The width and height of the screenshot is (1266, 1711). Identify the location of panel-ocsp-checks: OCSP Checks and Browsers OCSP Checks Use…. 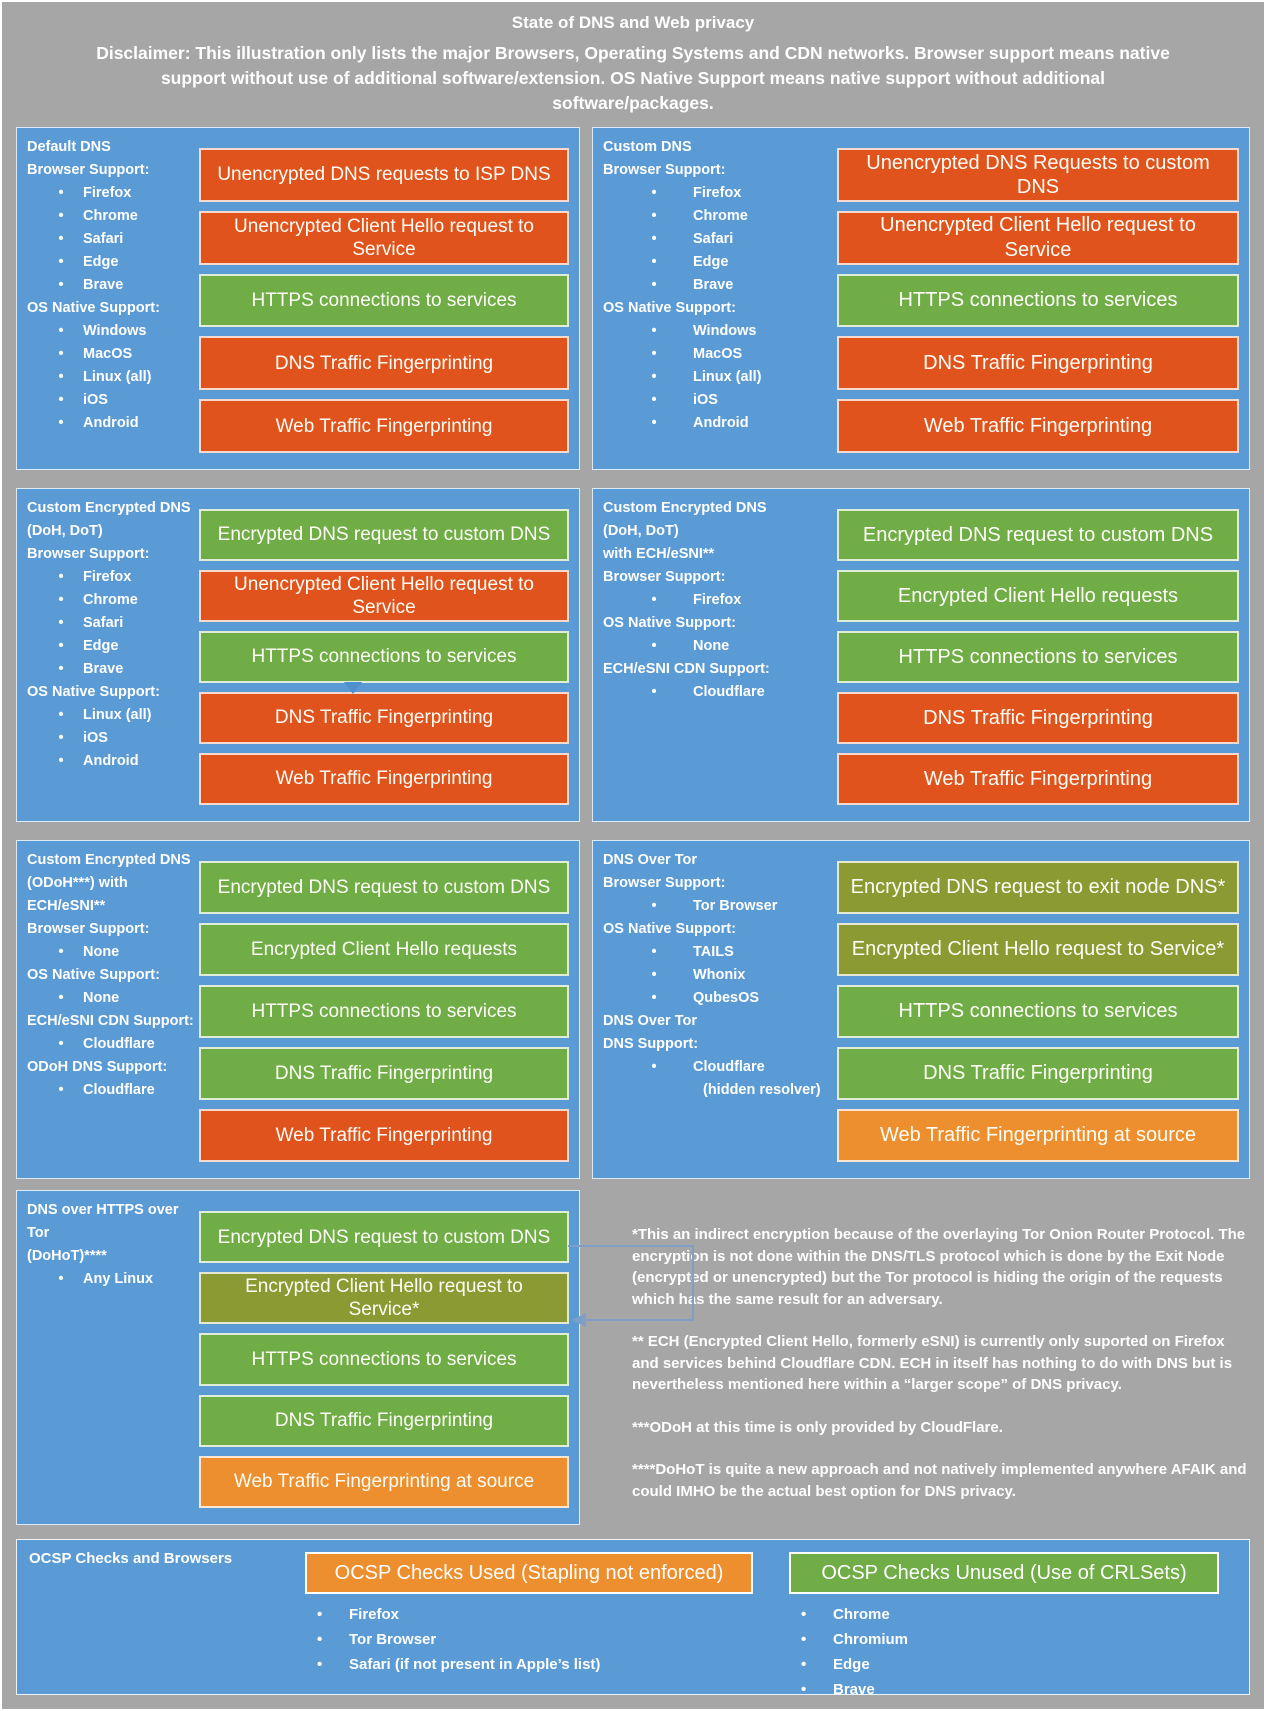
(633, 1618).